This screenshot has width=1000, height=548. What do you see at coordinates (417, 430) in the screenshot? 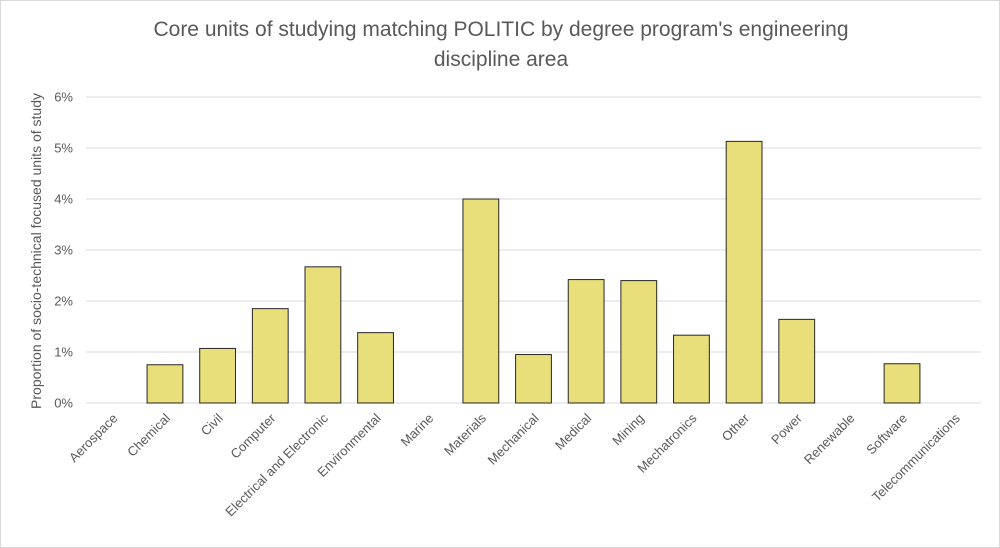
I see `x-tick-label: Marine` at bounding box center [417, 430].